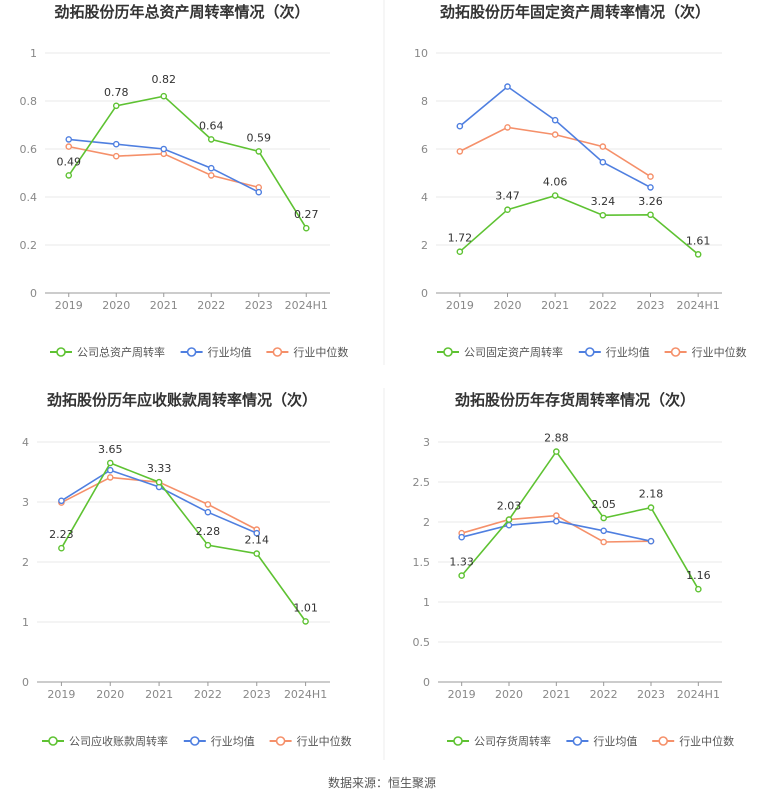 The width and height of the screenshot is (765, 801). I want to click on data-label: 2.14, so click(257, 540).